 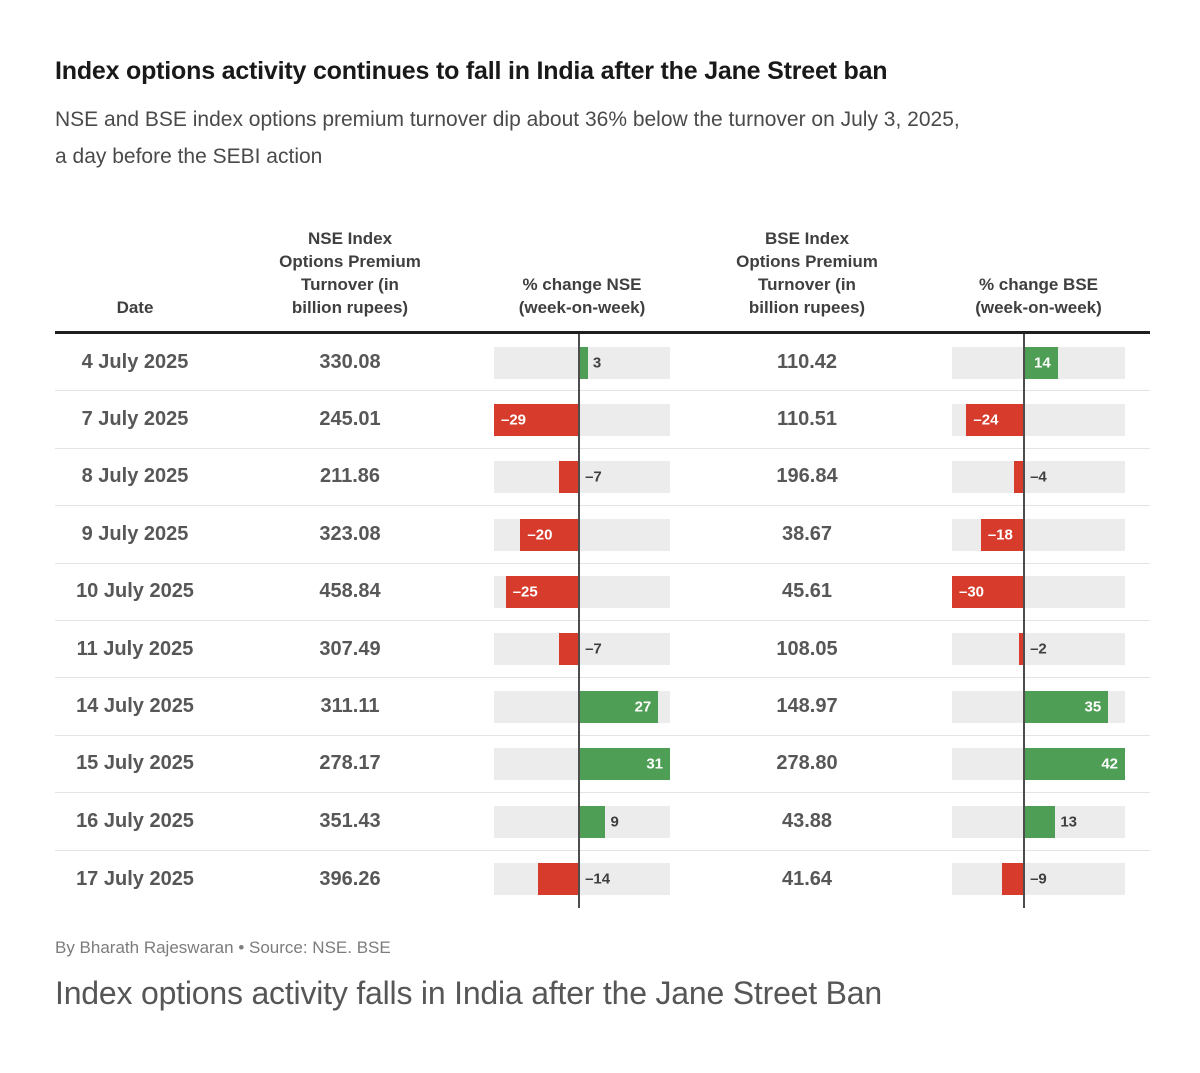 What do you see at coordinates (807, 476) in the screenshot?
I see `bse-turnover-cell: 196.84` at bounding box center [807, 476].